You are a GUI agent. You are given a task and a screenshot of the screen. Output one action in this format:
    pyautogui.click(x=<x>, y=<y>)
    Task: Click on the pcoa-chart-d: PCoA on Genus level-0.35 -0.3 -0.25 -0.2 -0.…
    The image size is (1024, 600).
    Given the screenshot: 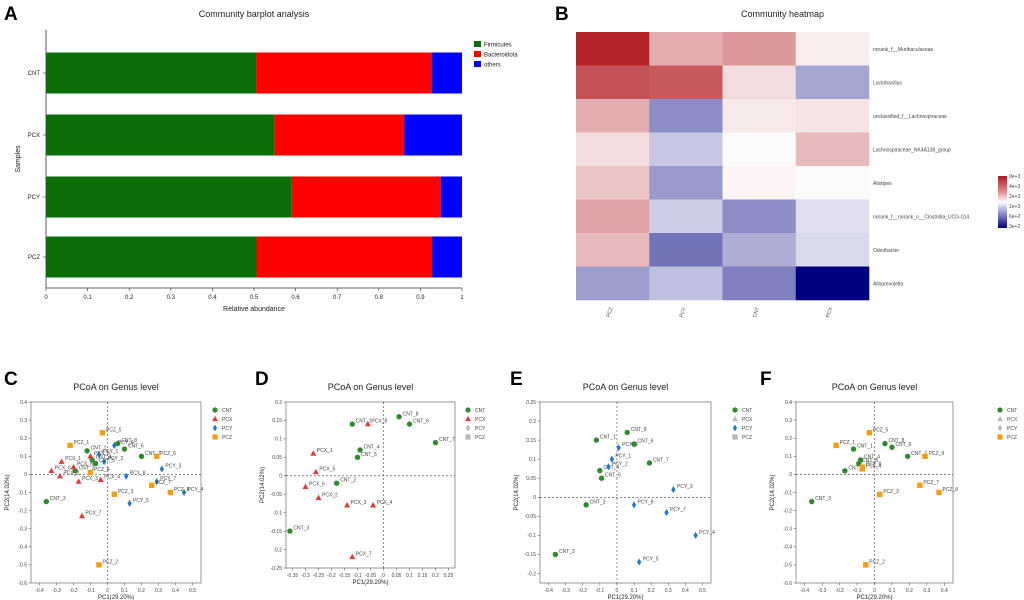 What is the action you would take?
    pyautogui.click(x=373, y=484)
    